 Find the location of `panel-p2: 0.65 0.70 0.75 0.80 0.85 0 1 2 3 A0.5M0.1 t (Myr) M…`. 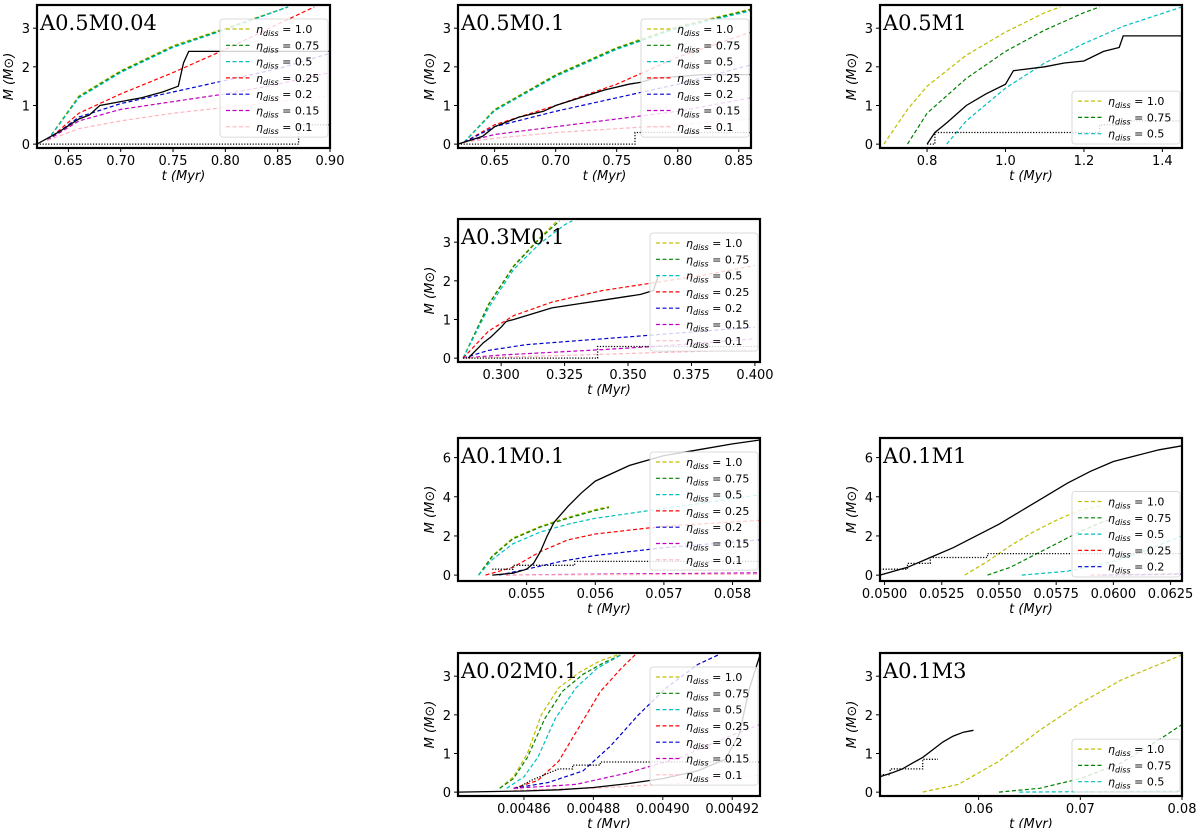

panel-p2: 0.65 0.70 0.75 0.80 0.85 0 1 2 3 A0.5M0.1 t (Myr) M… is located at coordinates (588, 93).